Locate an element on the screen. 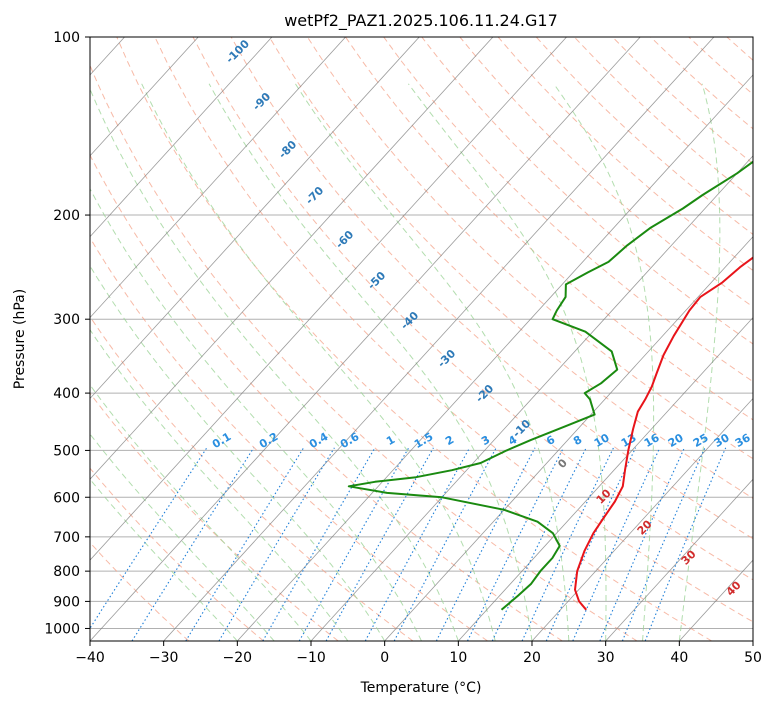 Image resolution: width=775 pixels, height=708 pixels. y-tick-label: 700 is located at coordinates (66, 538).